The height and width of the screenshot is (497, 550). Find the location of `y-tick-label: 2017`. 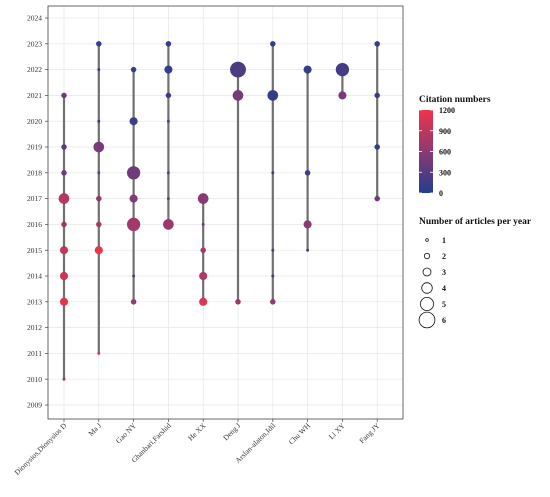

y-tick-label: 2017 is located at coordinates (34, 198).